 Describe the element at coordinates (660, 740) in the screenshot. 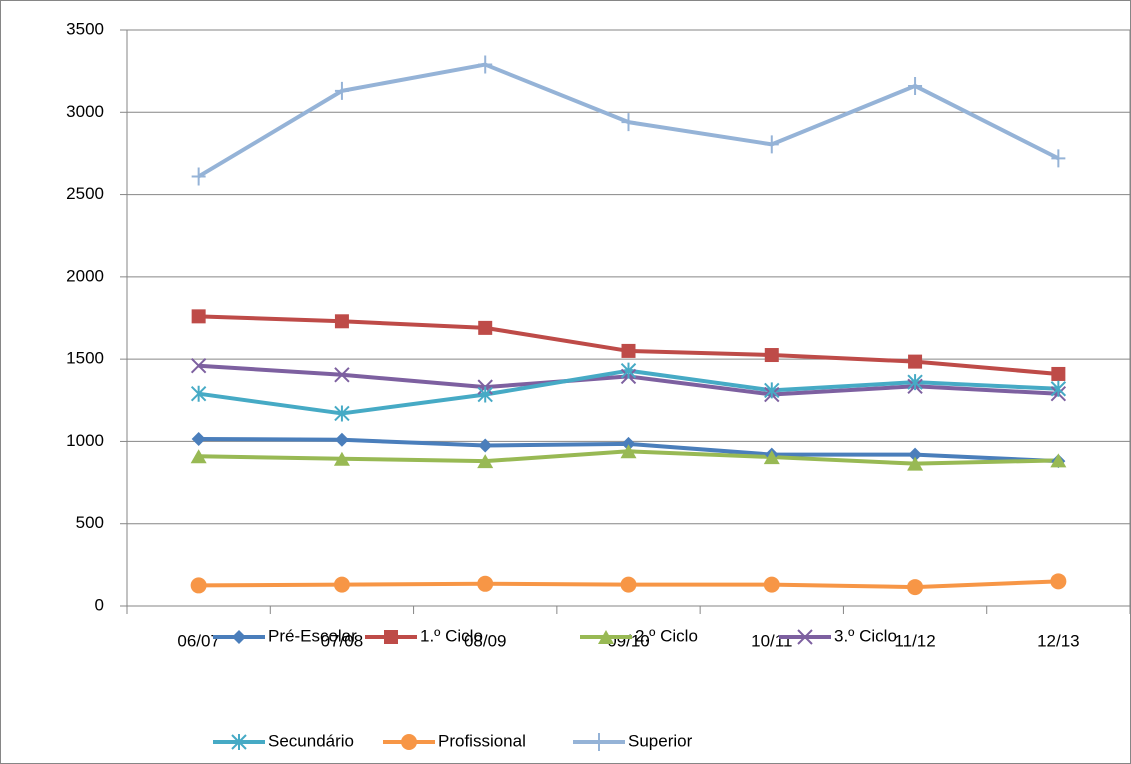

I see `legend-label: Superior` at that location.